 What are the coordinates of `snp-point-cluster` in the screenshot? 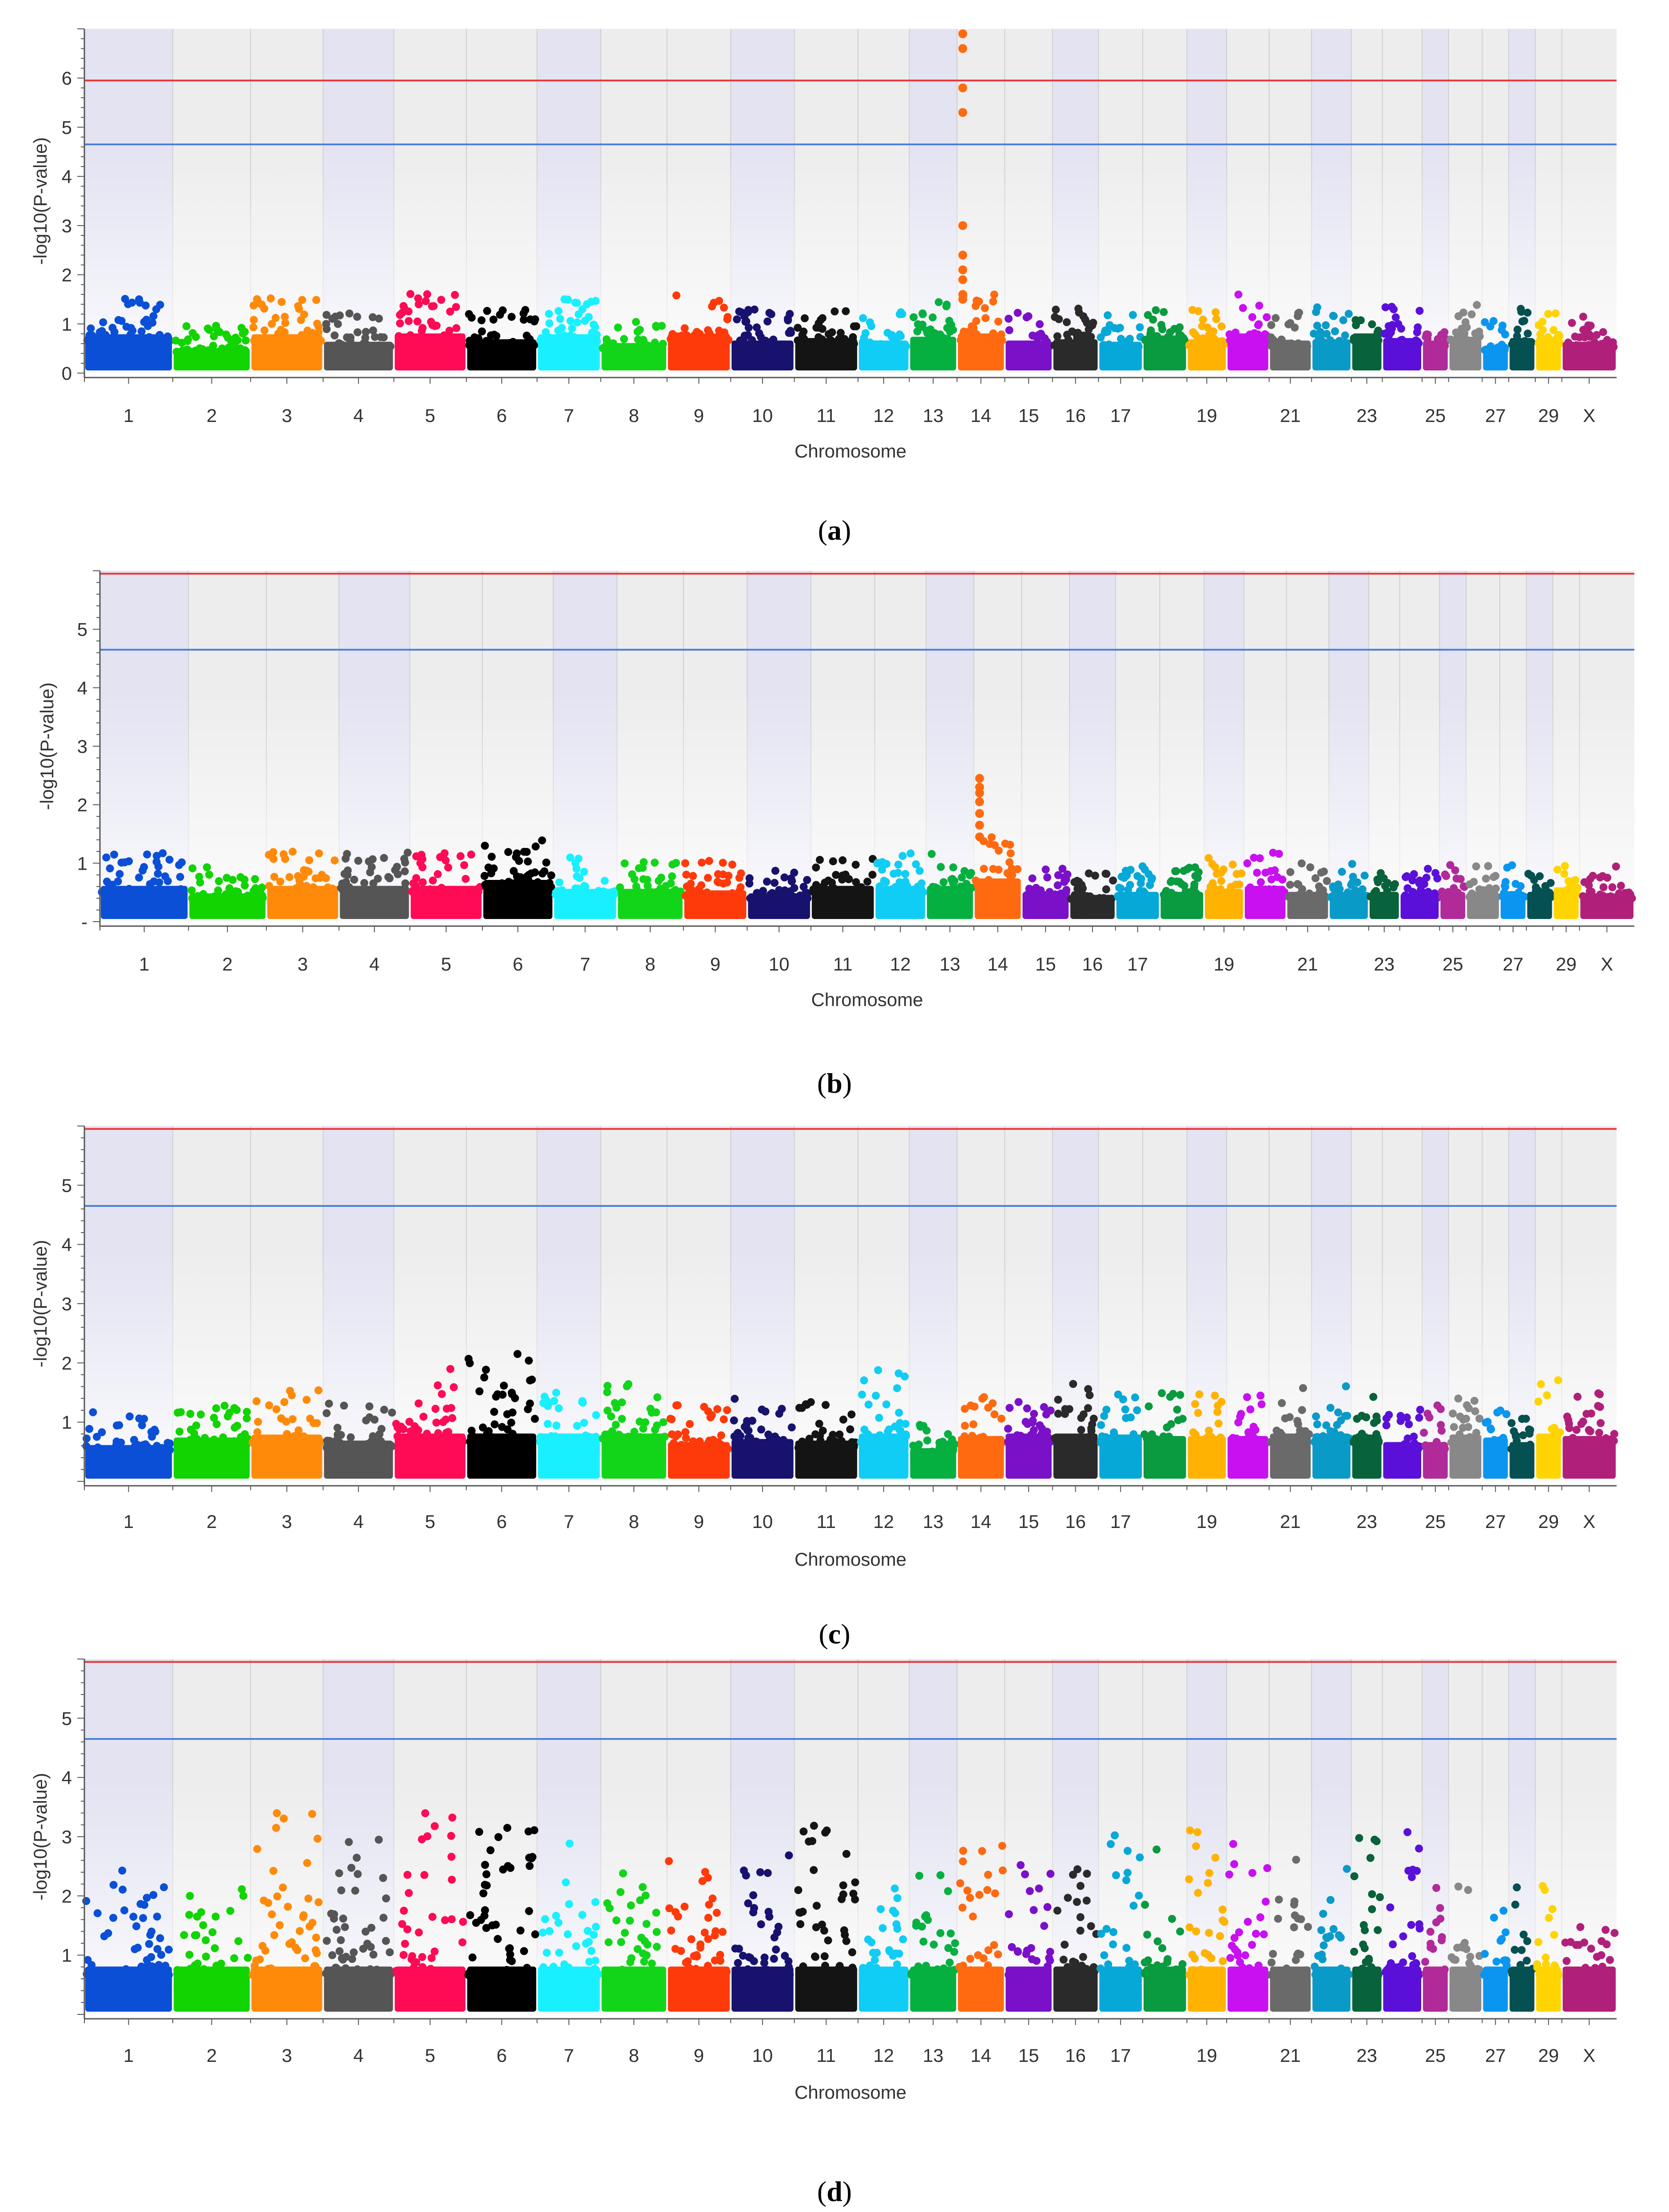 It's located at (358, 1989).